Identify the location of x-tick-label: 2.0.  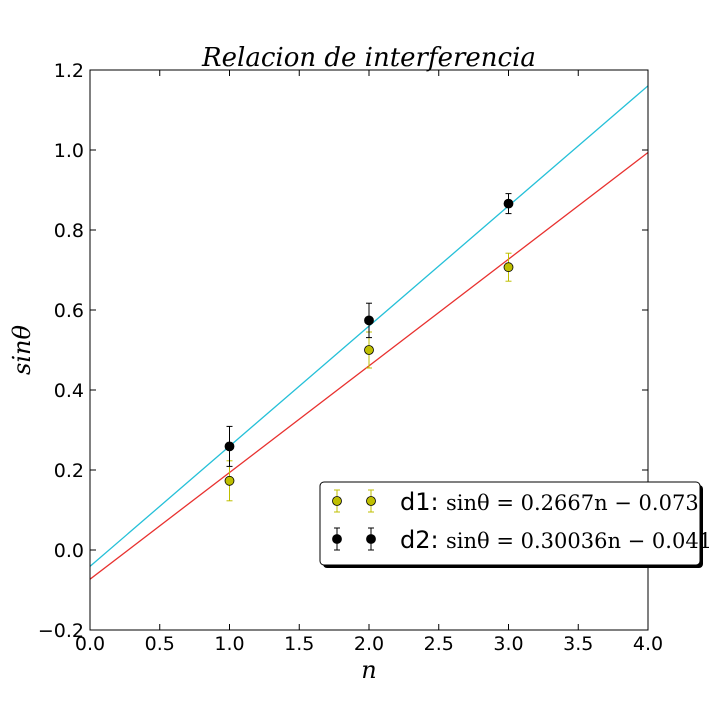
(369, 644).